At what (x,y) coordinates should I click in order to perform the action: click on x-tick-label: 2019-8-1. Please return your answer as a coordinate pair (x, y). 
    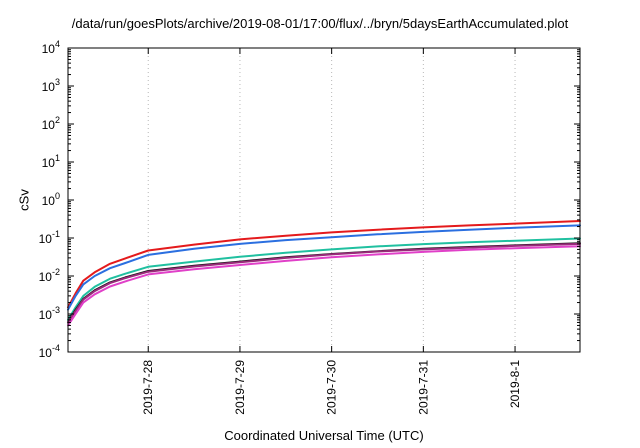
    Looking at the image, I should click on (515, 384).